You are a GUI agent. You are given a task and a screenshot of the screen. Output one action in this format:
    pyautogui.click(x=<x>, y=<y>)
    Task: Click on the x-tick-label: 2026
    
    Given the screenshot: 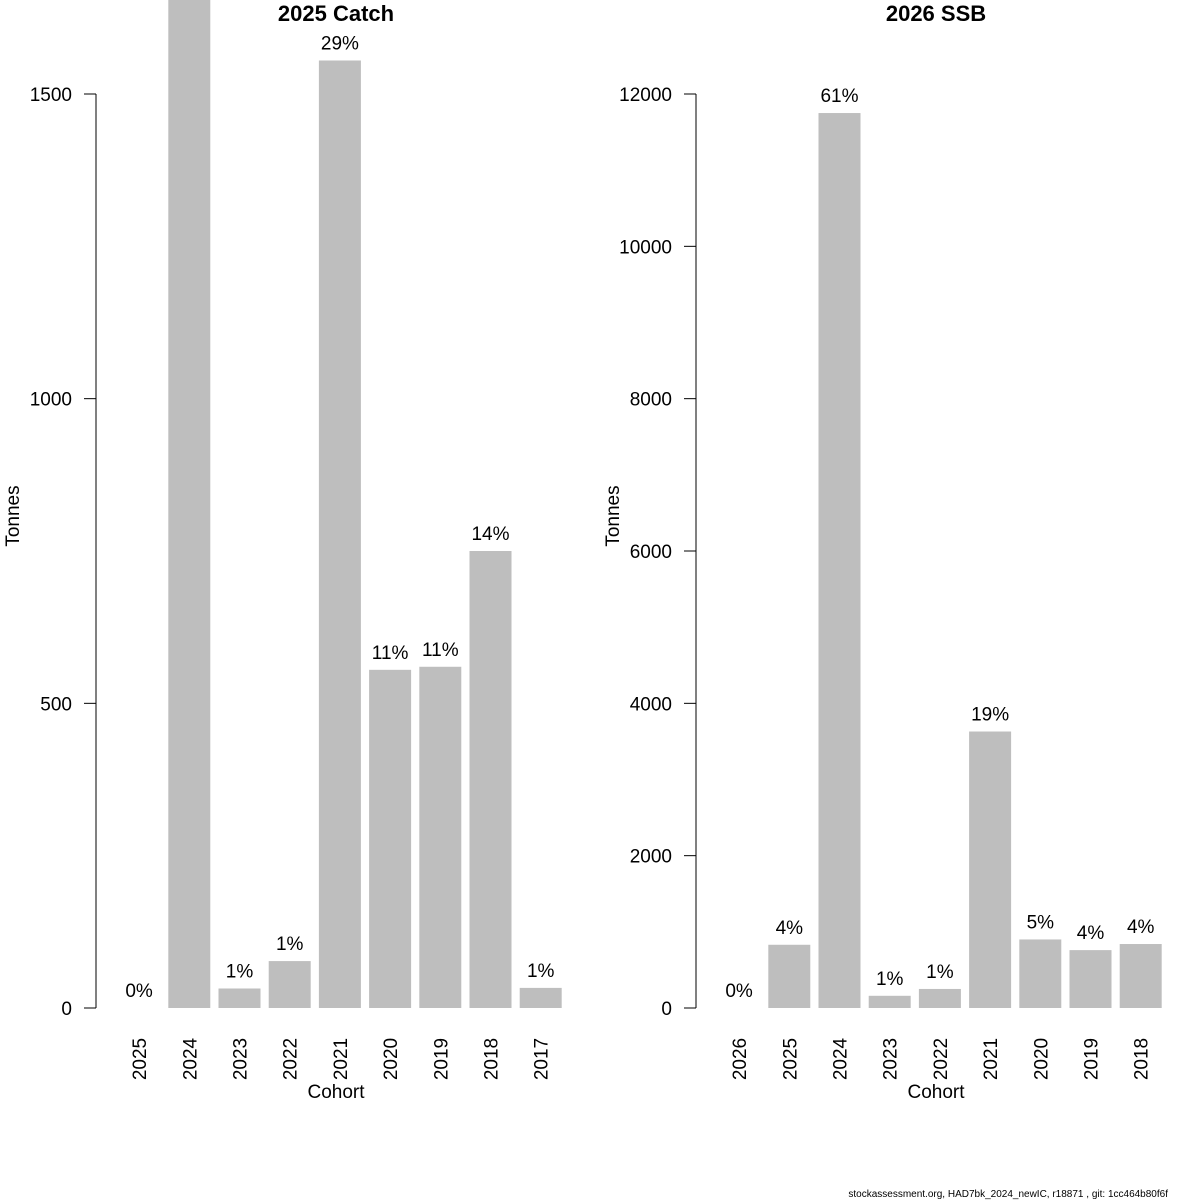 What is the action you would take?
    pyautogui.click(x=740, y=1059)
    